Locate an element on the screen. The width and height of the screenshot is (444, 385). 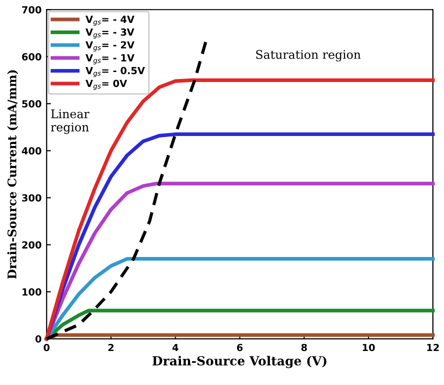
legend-label: V$_{gs}$= - 0.5V is located at coordinates (115, 72).